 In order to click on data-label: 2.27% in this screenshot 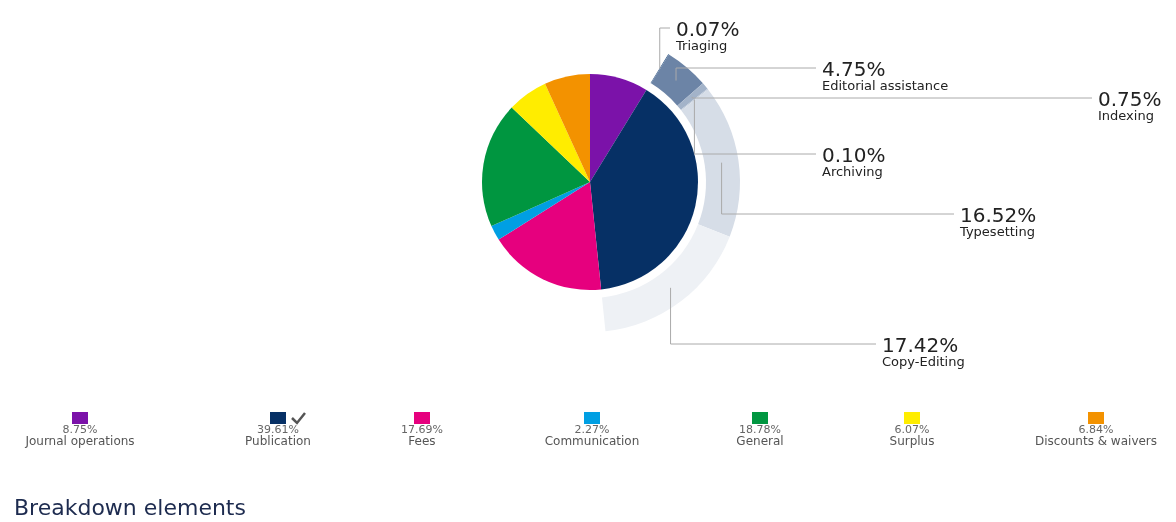, I will do `click(592, 429)`.